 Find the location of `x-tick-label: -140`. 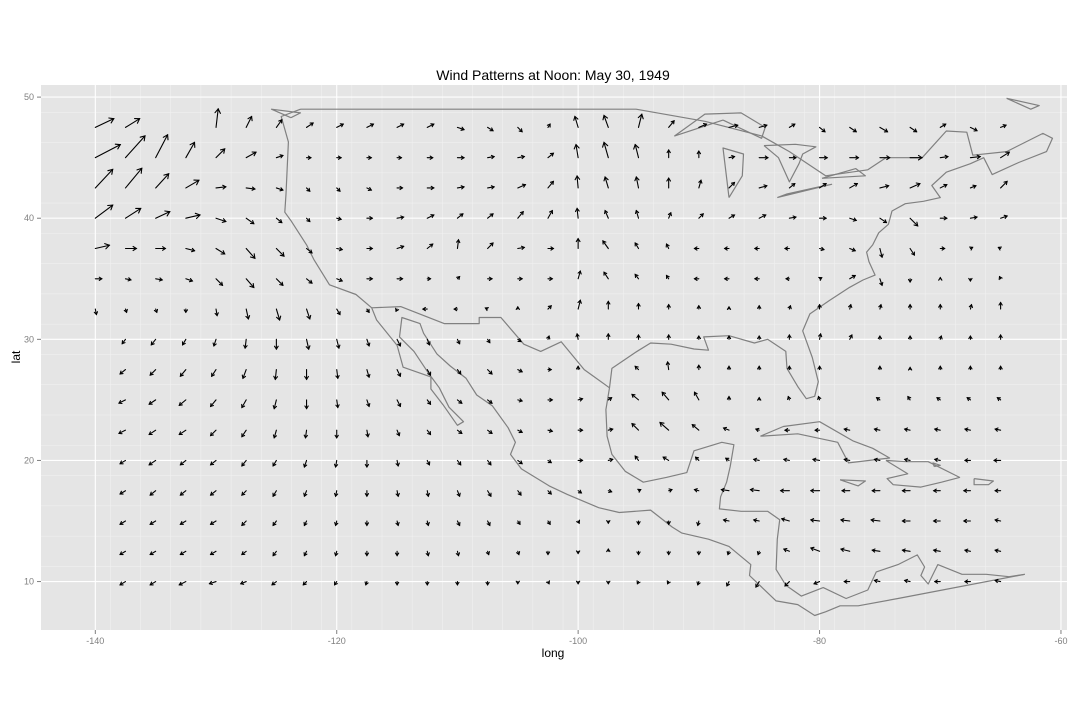

x-tick-label: -140 is located at coordinates (95, 641).